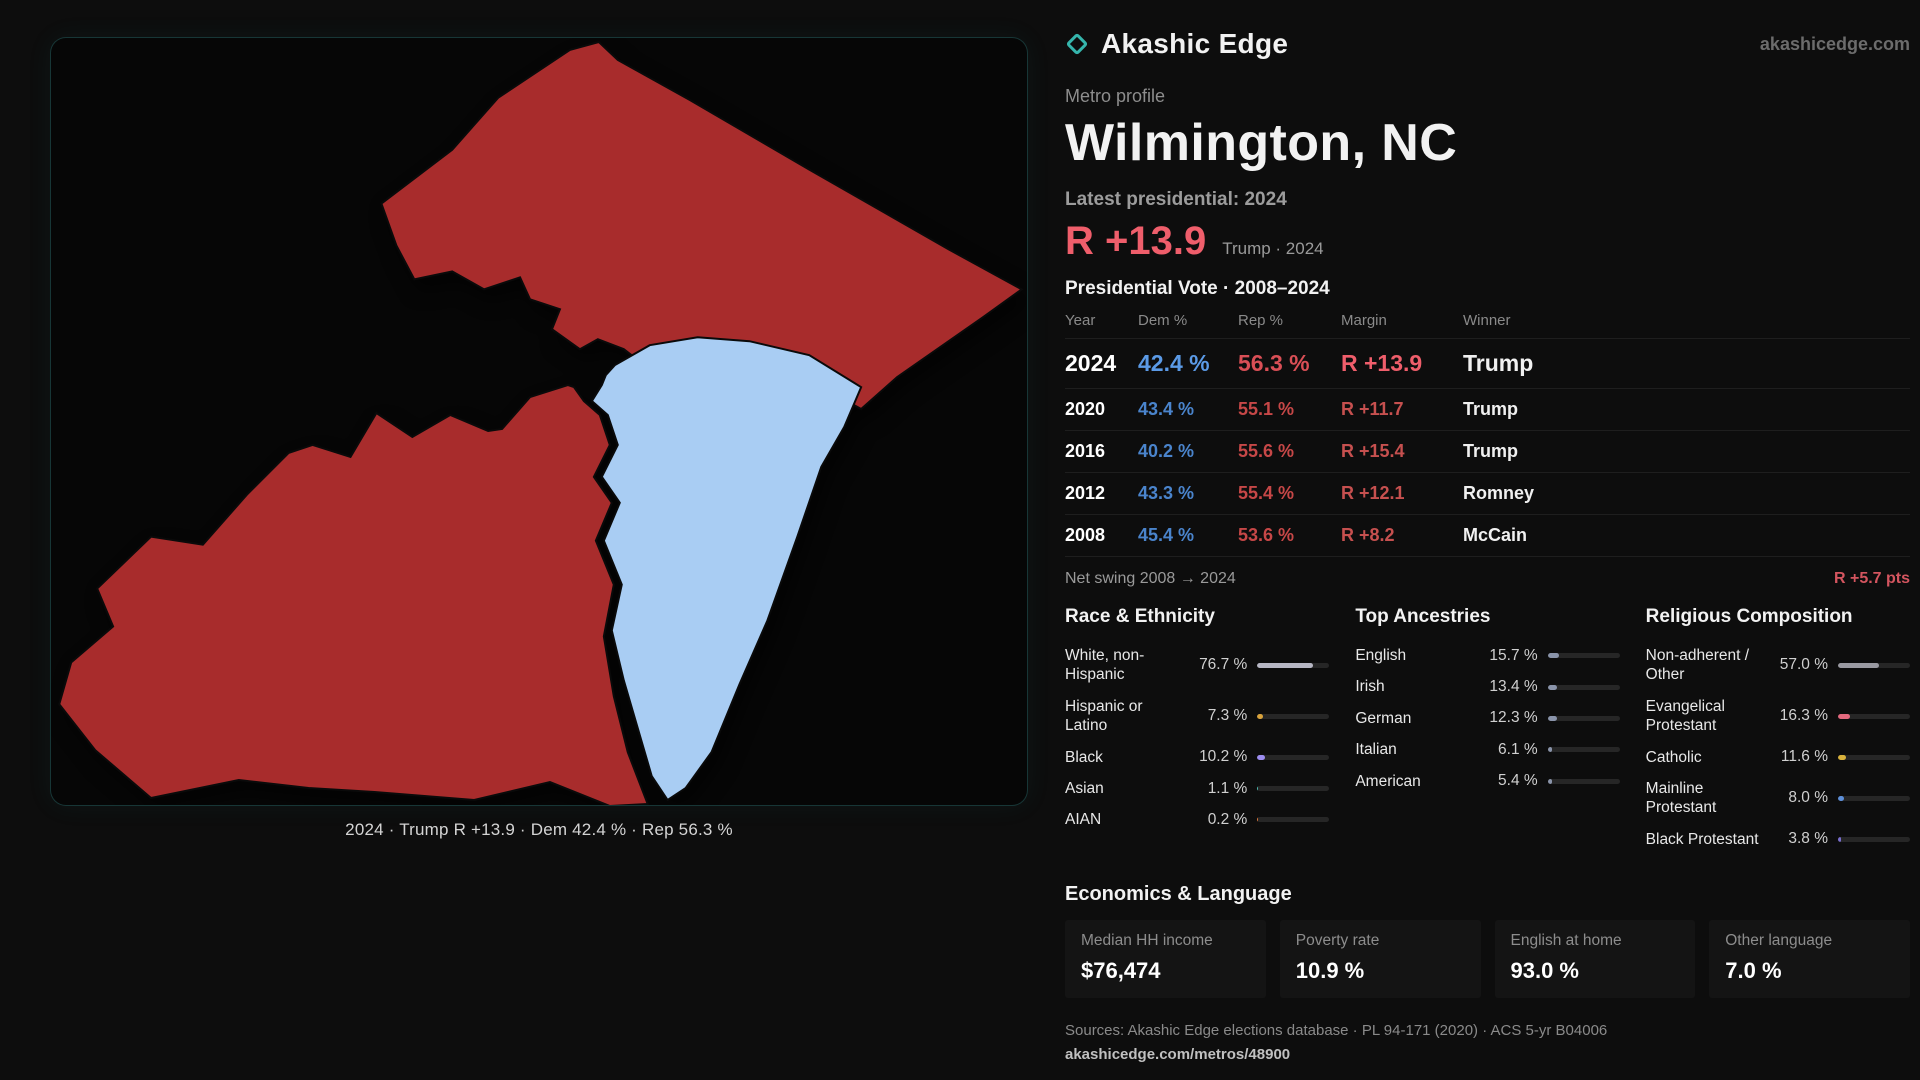 This screenshot has width=1920, height=1080. Describe the element at coordinates (1077, 44) in the screenshot. I see `diamond-logo-icon` at that location.